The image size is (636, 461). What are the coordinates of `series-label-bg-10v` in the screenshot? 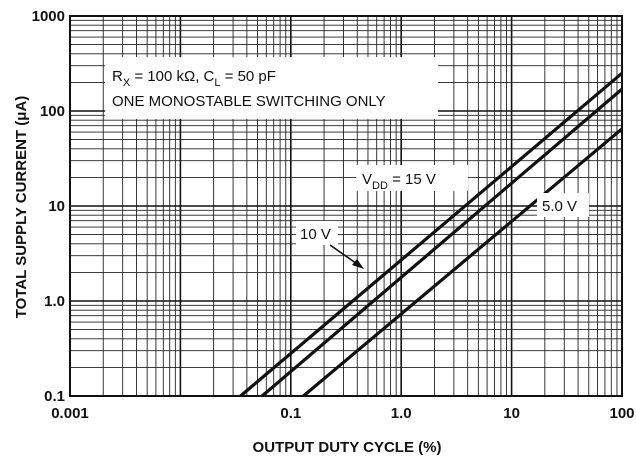 It's located at (317, 233).